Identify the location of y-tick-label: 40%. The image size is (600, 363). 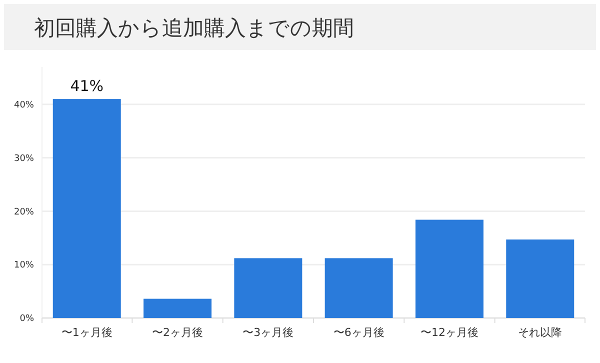
(24, 105).